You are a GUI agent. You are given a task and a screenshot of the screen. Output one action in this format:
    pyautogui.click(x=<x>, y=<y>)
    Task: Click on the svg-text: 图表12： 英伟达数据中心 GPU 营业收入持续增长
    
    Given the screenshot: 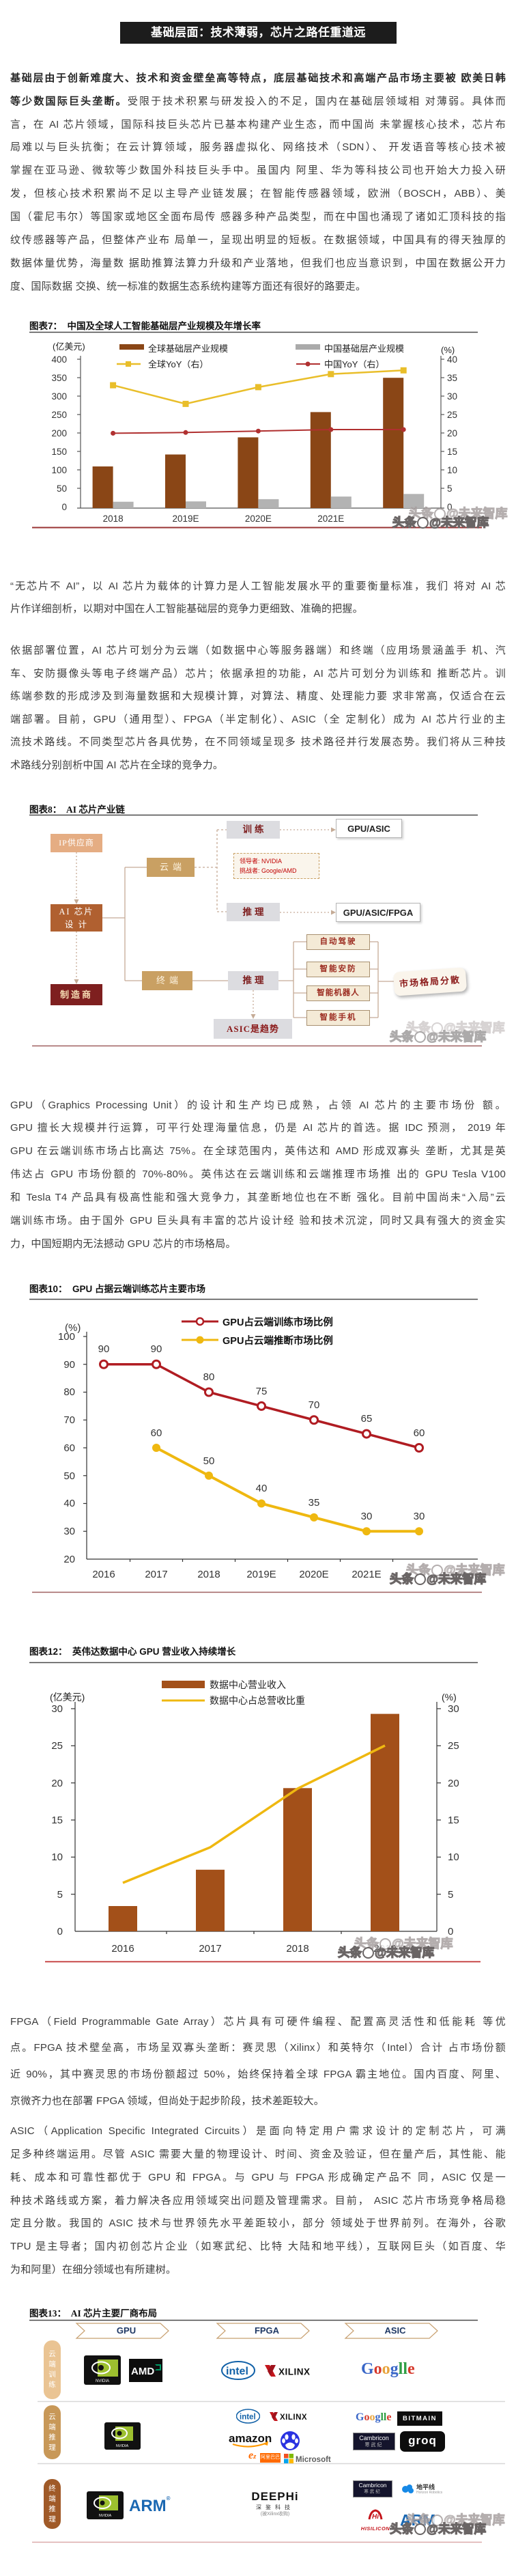 What is the action you would take?
    pyautogui.click(x=132, y=1651)
    